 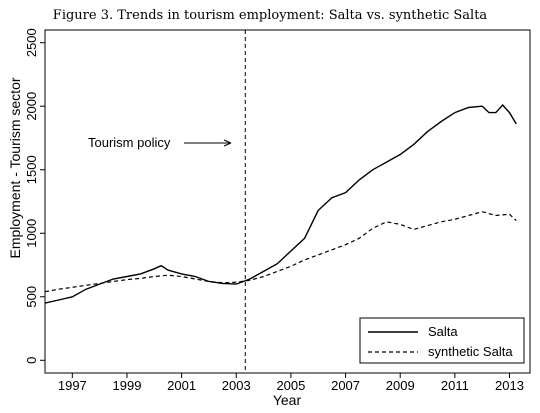 What do you see at coordinates (443, 331) in the screenshot?
I see `legend-salta-label: Salta` at bounding box center [443, 331].